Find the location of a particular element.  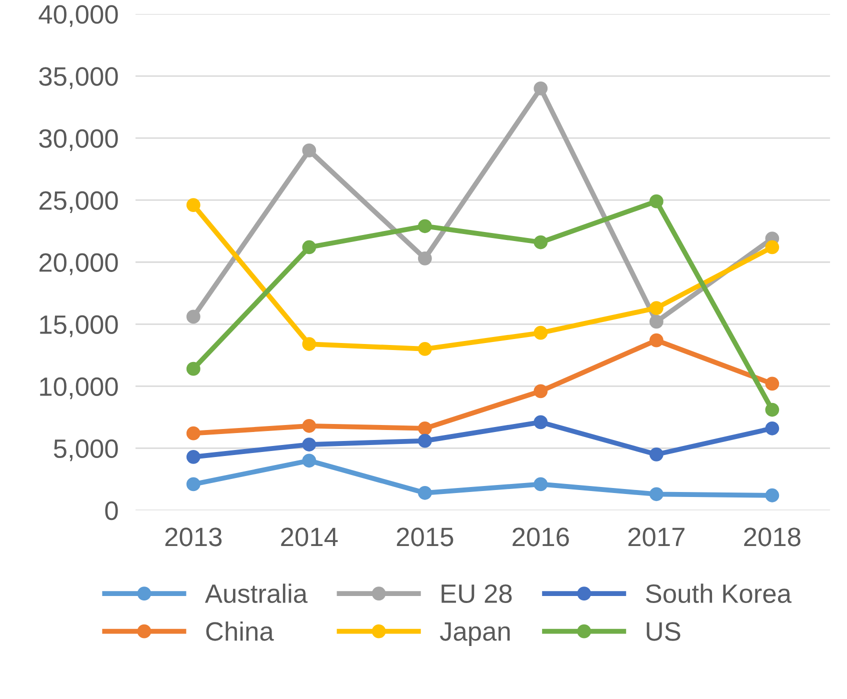

y-tick-label: 15,000 is located at coordinates (79, 326).